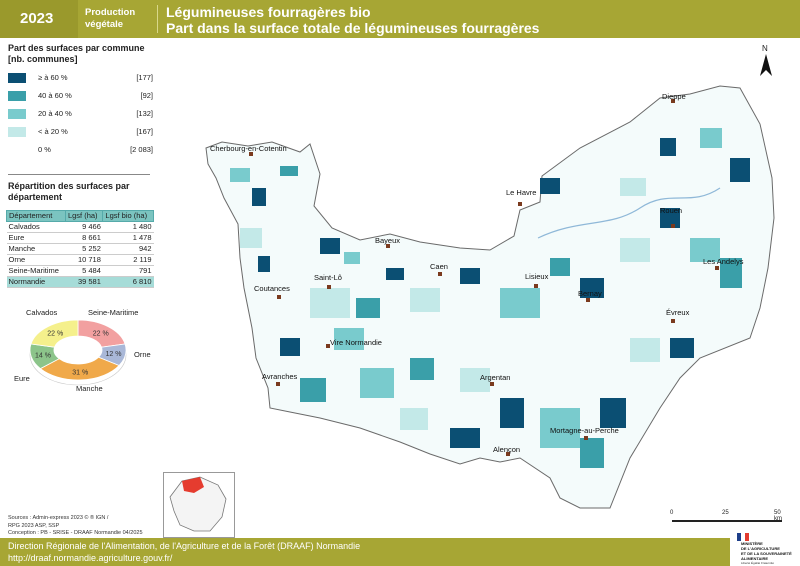 The width and height of the screenshot is (800, 566). What do you see at coordinates (53, 77) in the screenshot?
I see `legend-label: ≥ à 60 %` at bounding box center [53, 77].